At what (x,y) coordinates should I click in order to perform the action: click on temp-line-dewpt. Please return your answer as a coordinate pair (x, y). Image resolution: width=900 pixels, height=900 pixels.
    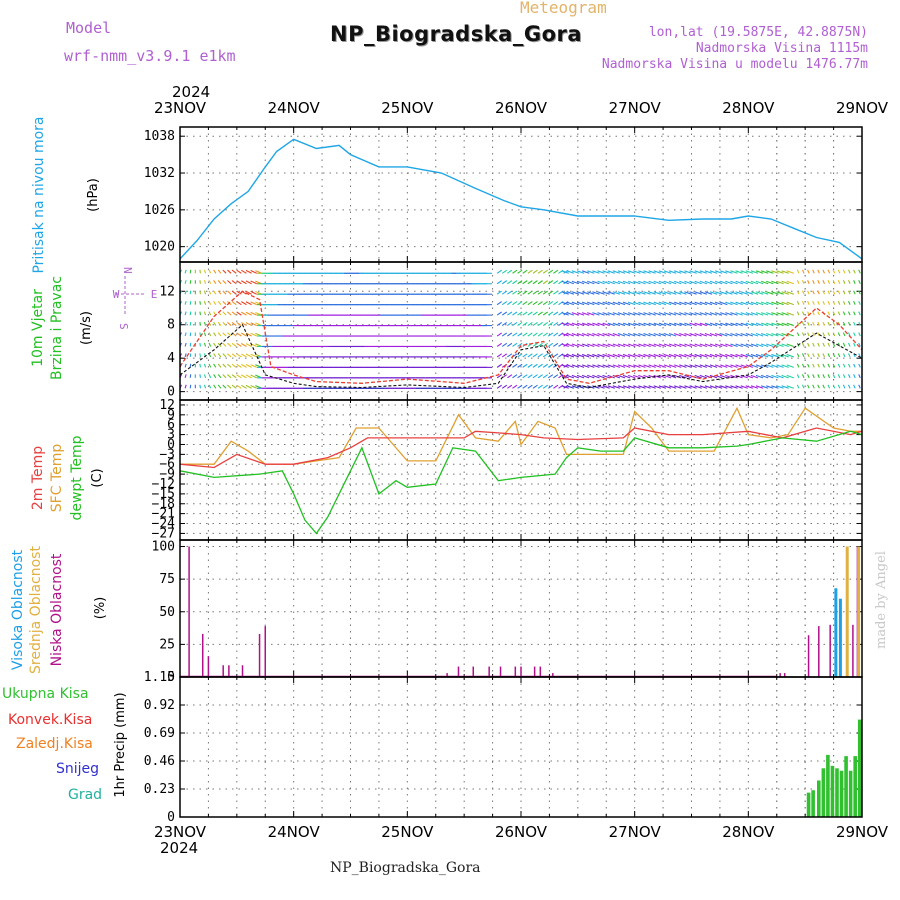
    Looking at the image, I should click on (521, 482).